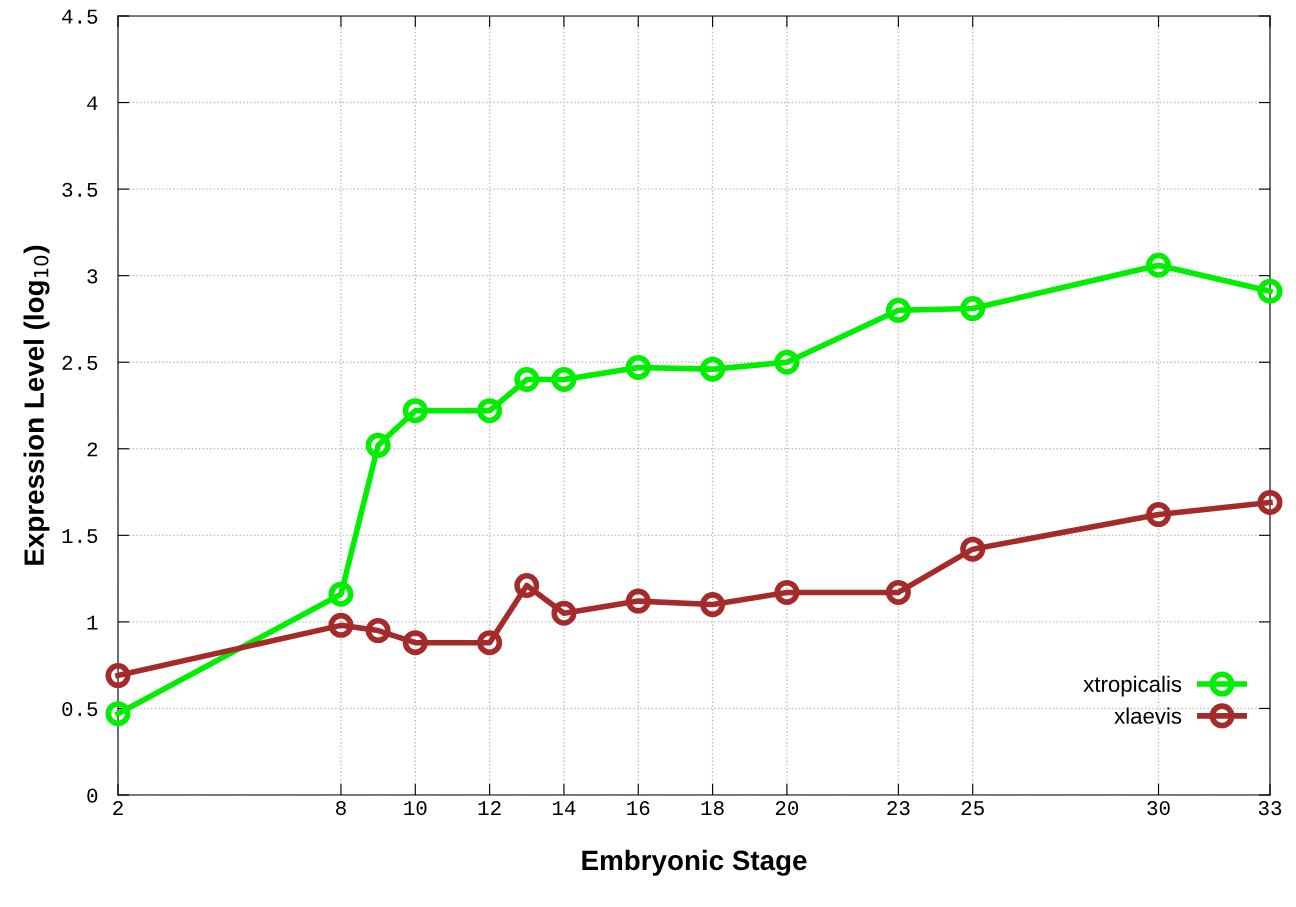 The height and width of the screenshot is (907, 1296). I want to click on y-tick-label: 2.5, so click(80, 362).